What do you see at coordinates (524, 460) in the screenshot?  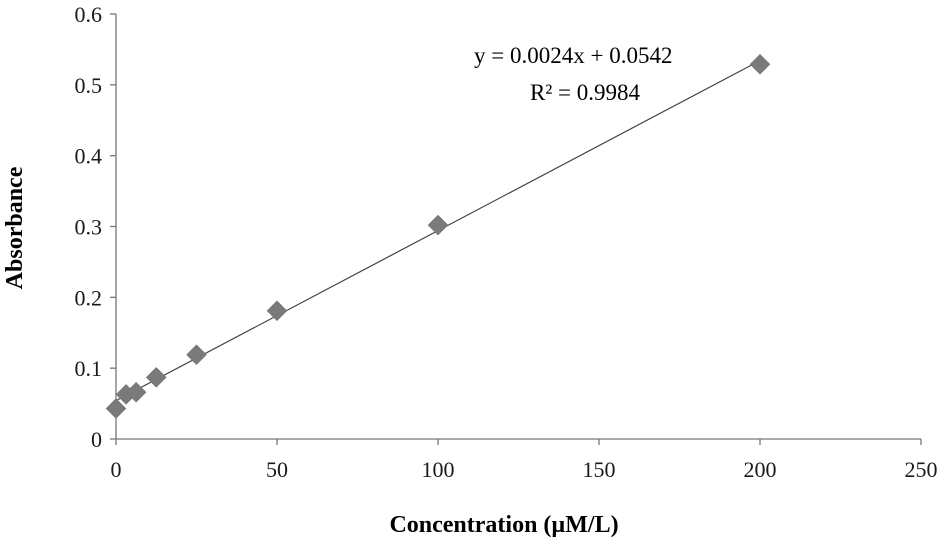 I see `x-axis-ticks: 0 50 100 150 200 250` at bounding box center [524, 460].